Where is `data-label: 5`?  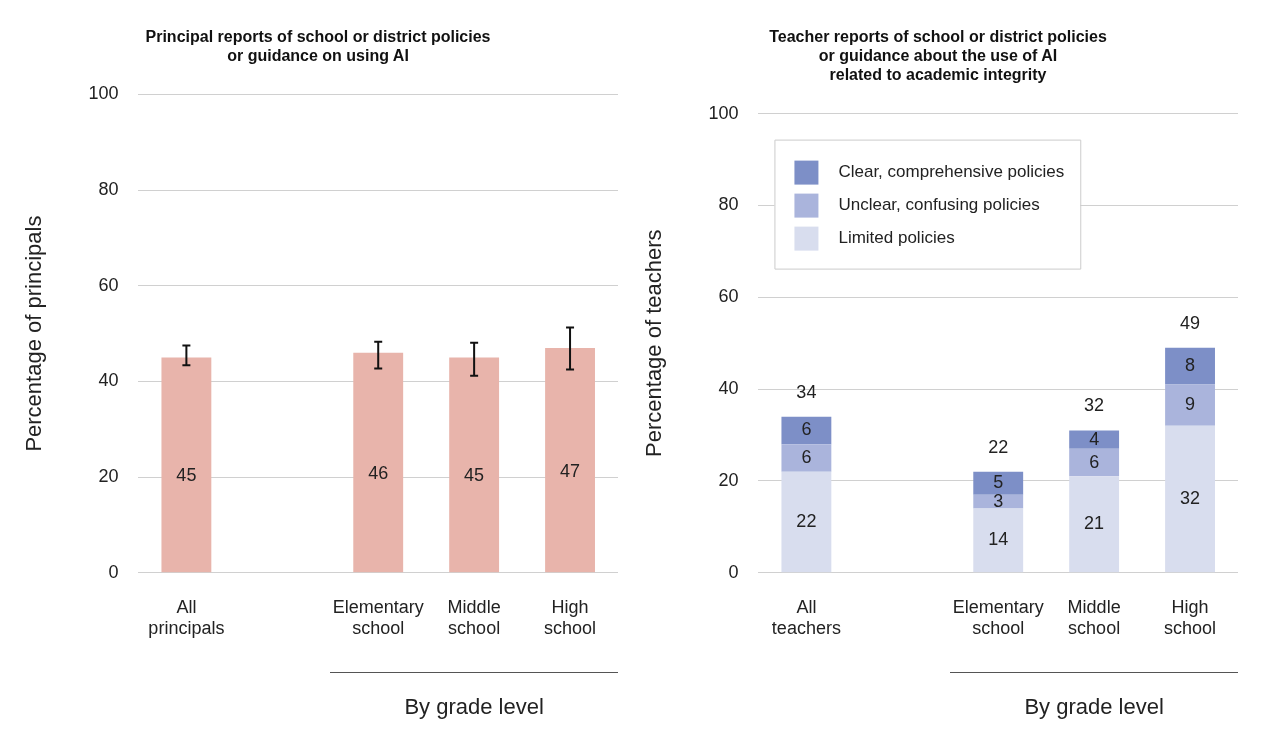
data-label: 5 is located at coordinates (998, 482).